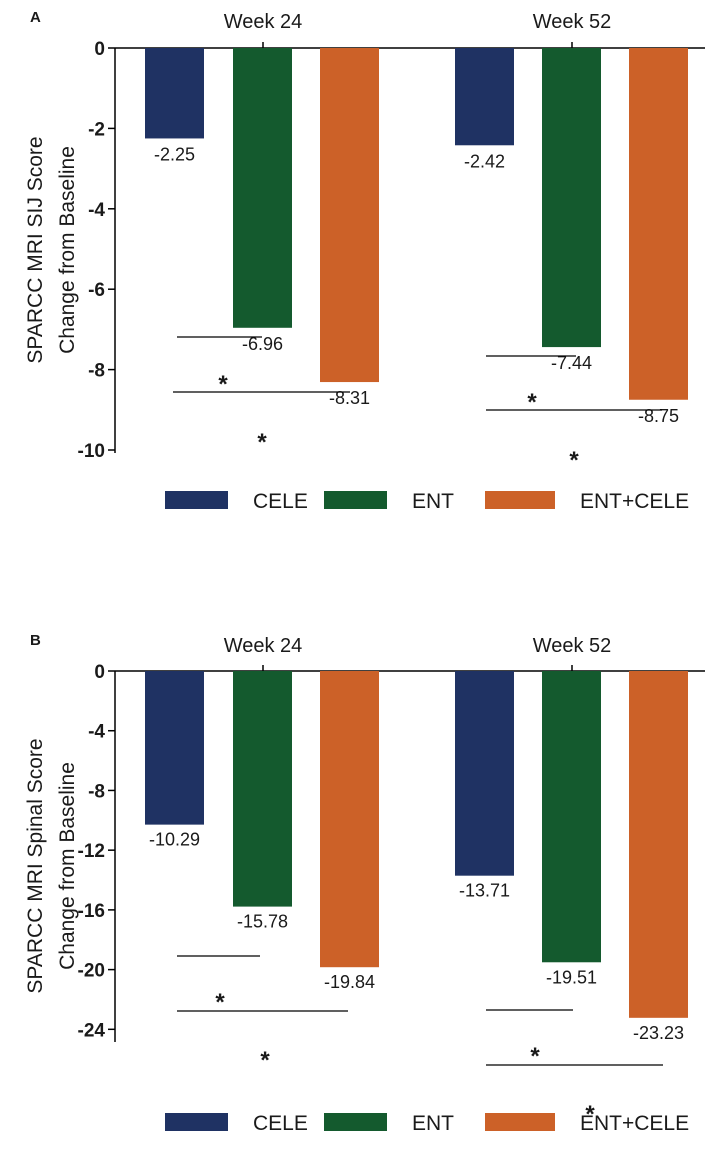 Image resolution: width=705 pixels, height=1160 pixels. What do you see at coordinates (92, 1030) in the screenshot?
I see `y-tick-label: -24` at bounding box center [92, 1030].